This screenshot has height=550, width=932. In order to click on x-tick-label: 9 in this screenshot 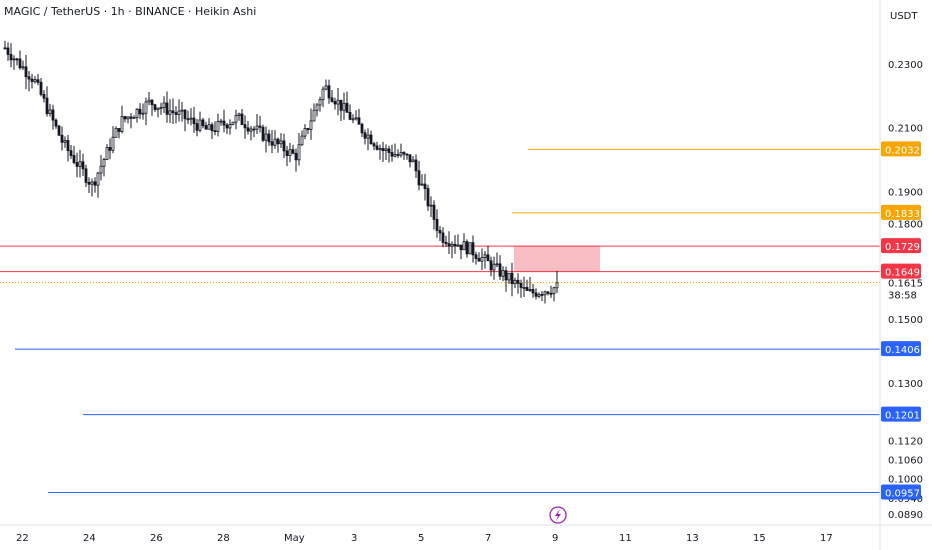, I will do `click(555, 538)`.